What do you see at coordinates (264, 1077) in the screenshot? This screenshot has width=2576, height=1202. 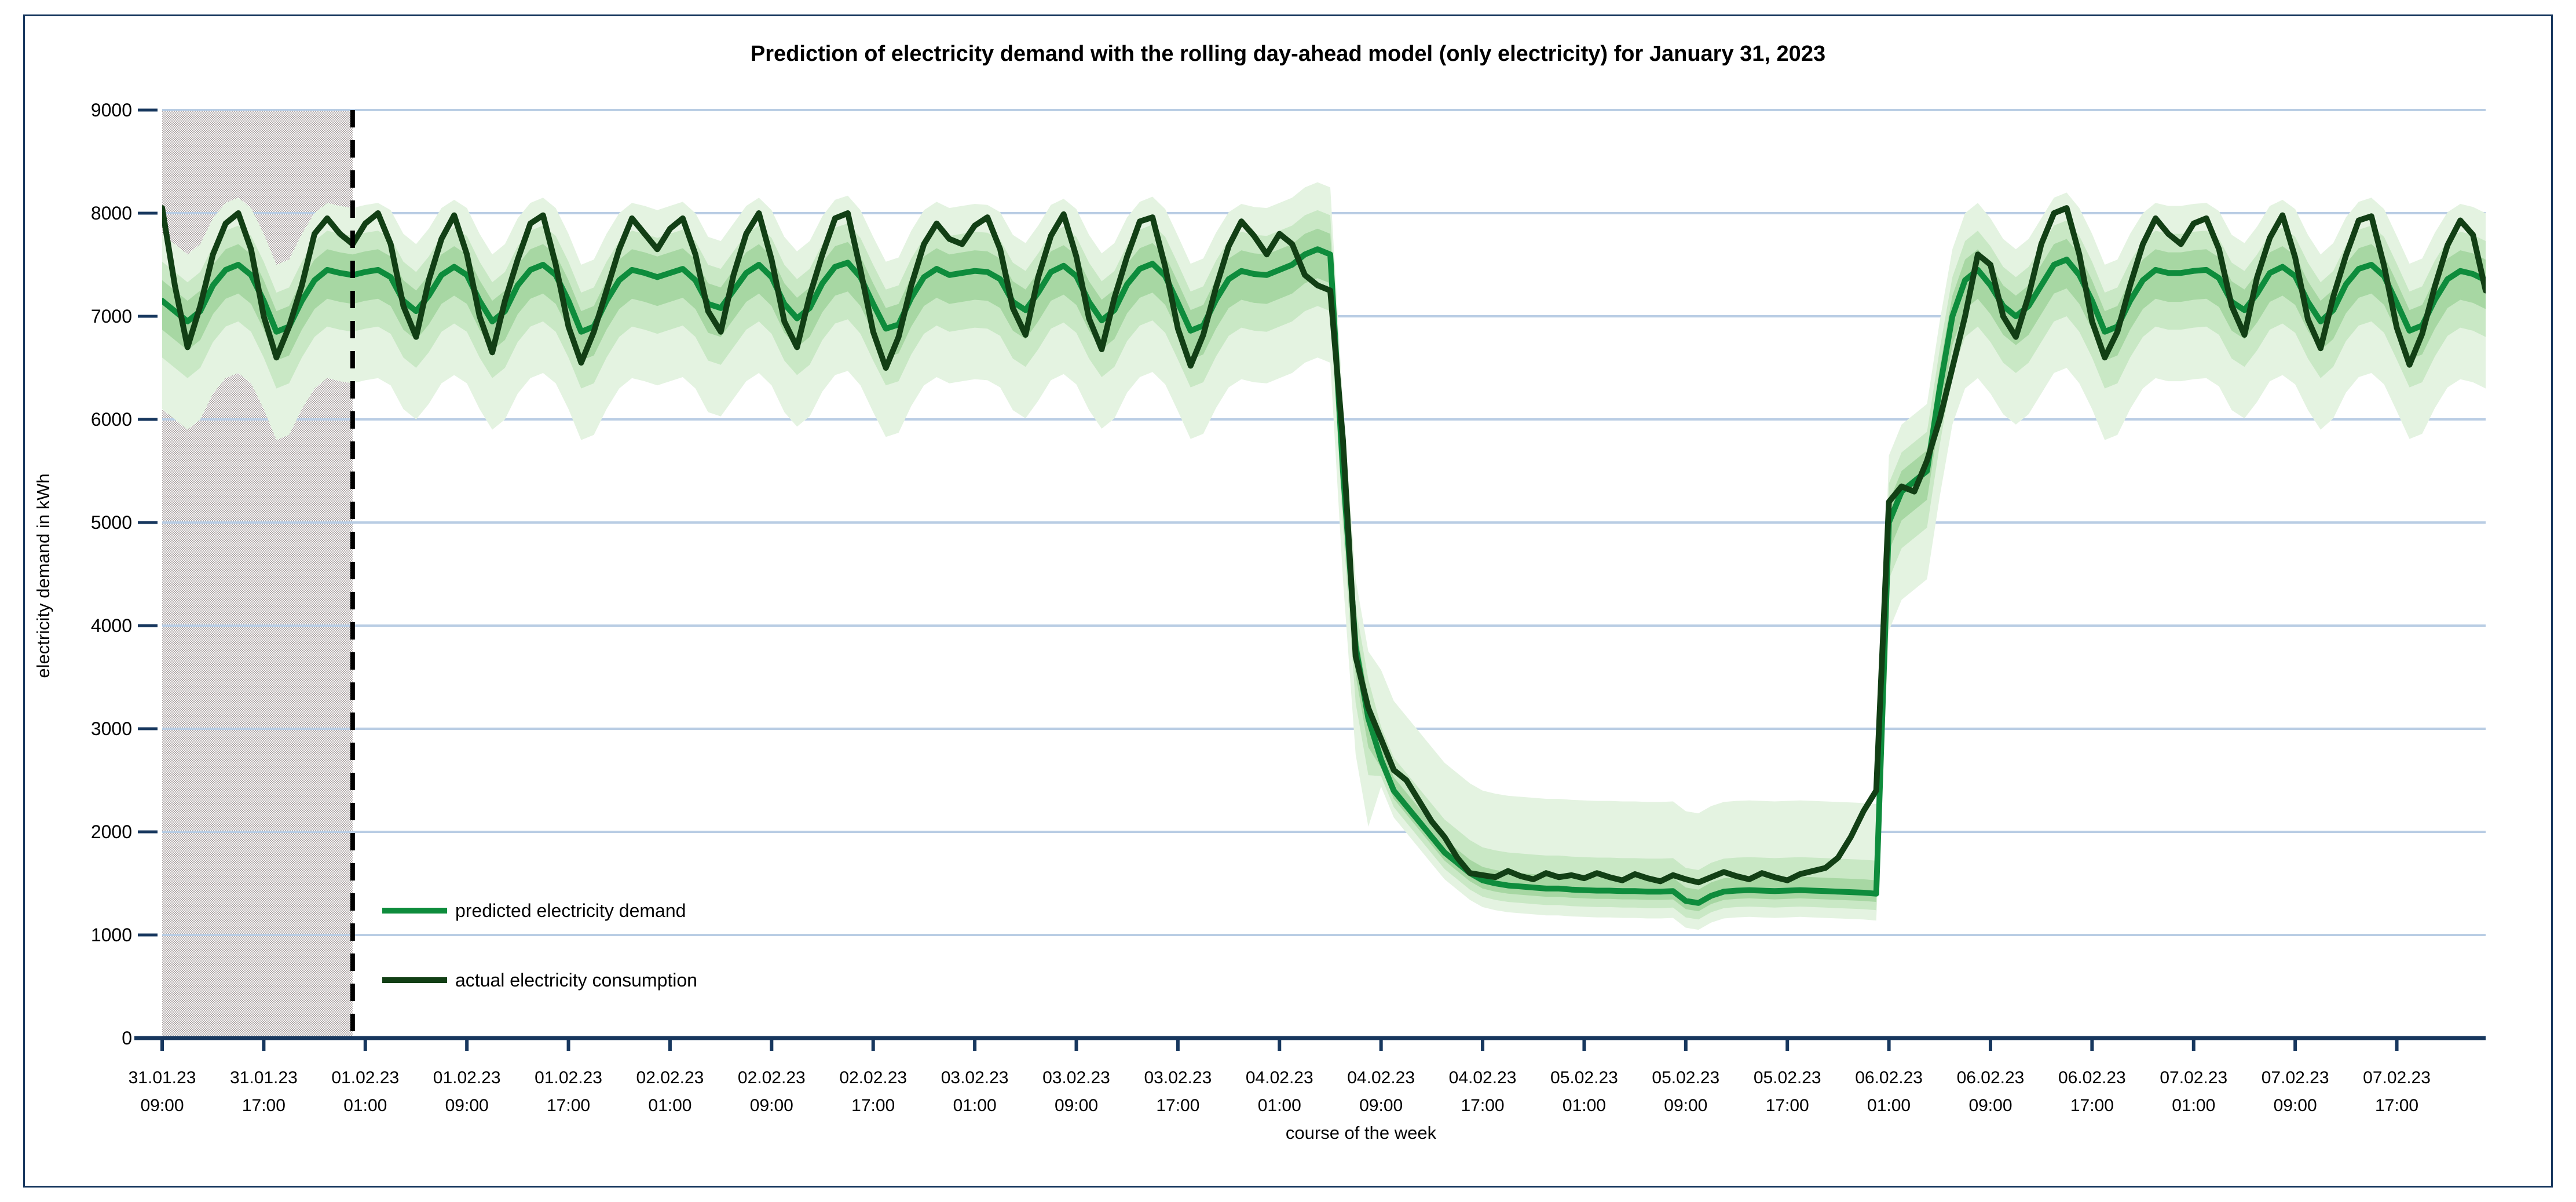 I see `x-tick-date-1: 31.01.23` at bounding box center [264, 1077].